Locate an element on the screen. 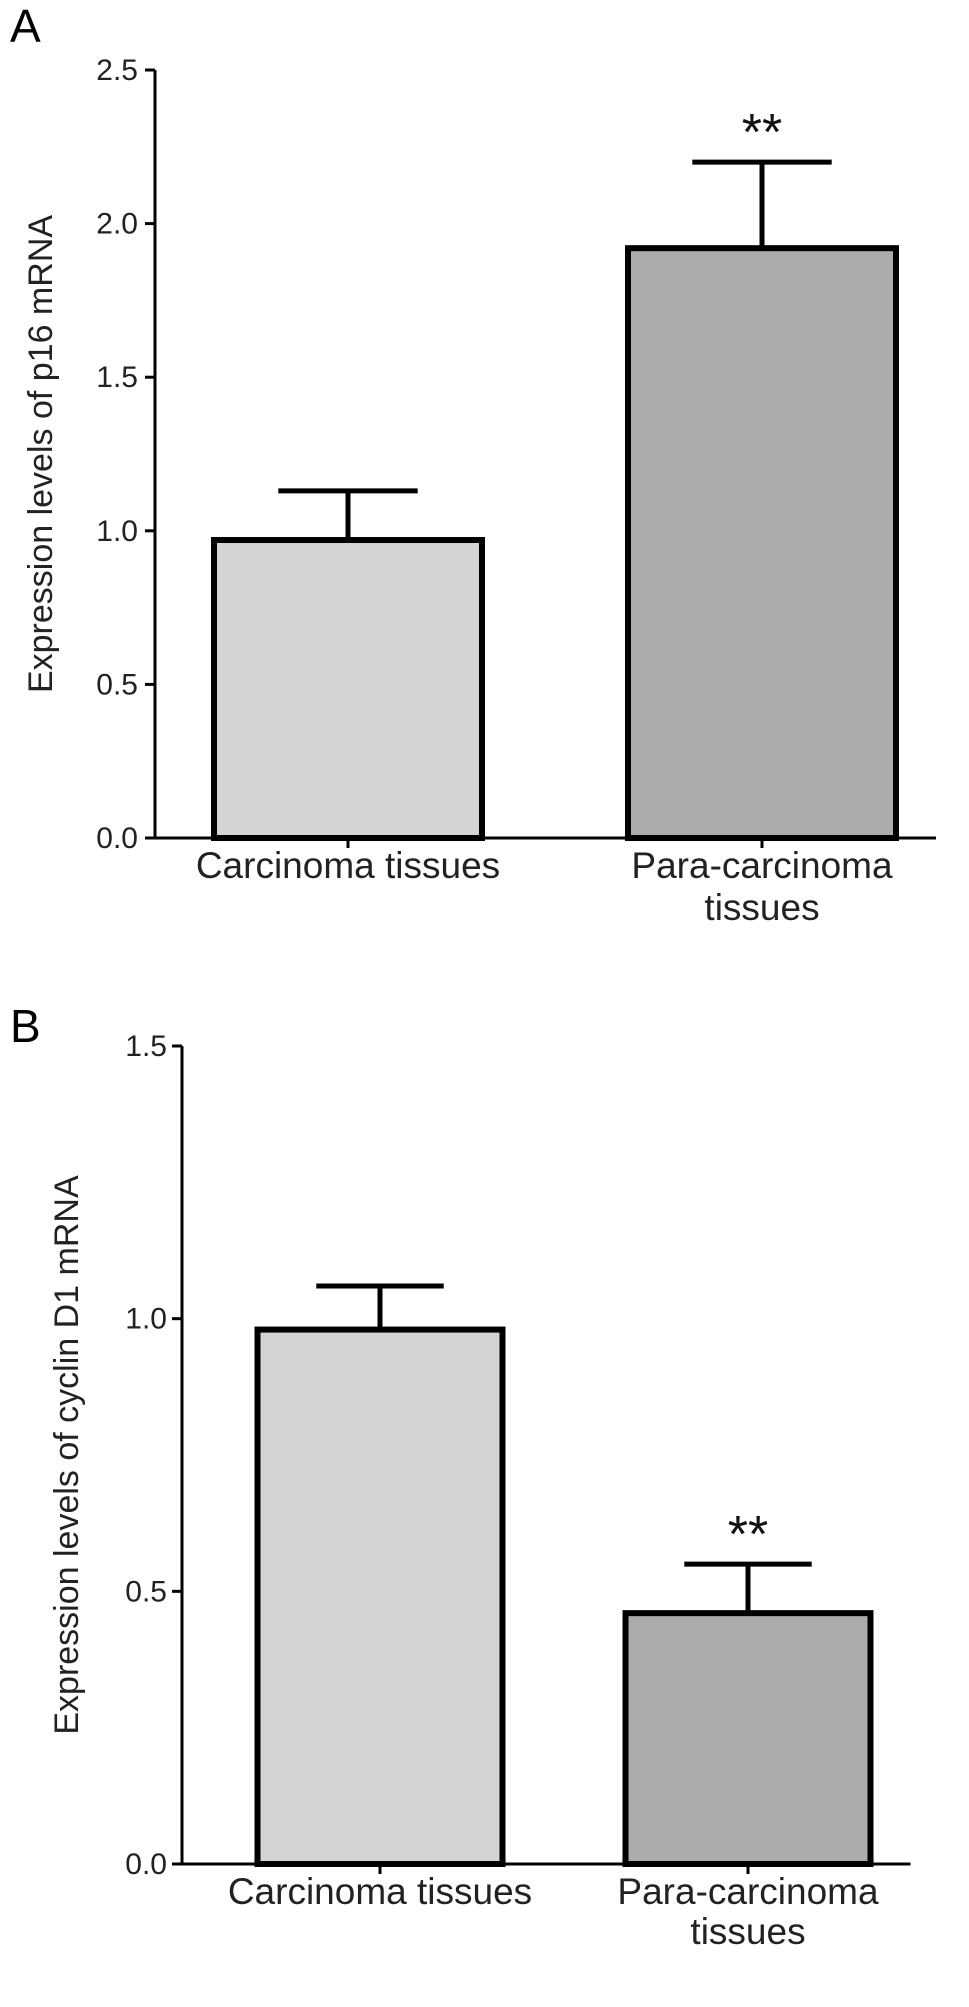  y-tick-label-b-2: 0.5 is located at coordinates (146, 1591).